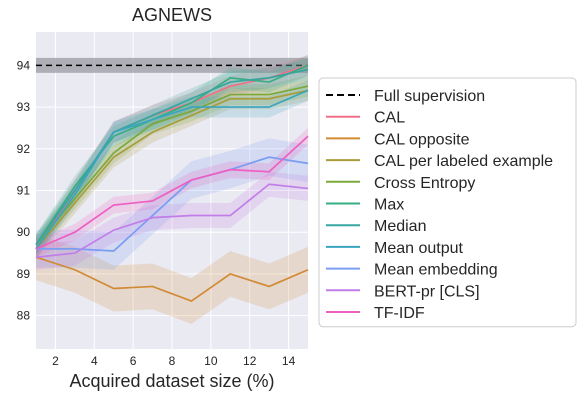 This screenshot has width=581, height=394. I want to click on legend-label: CAL per labeled example, so click(463, 161).